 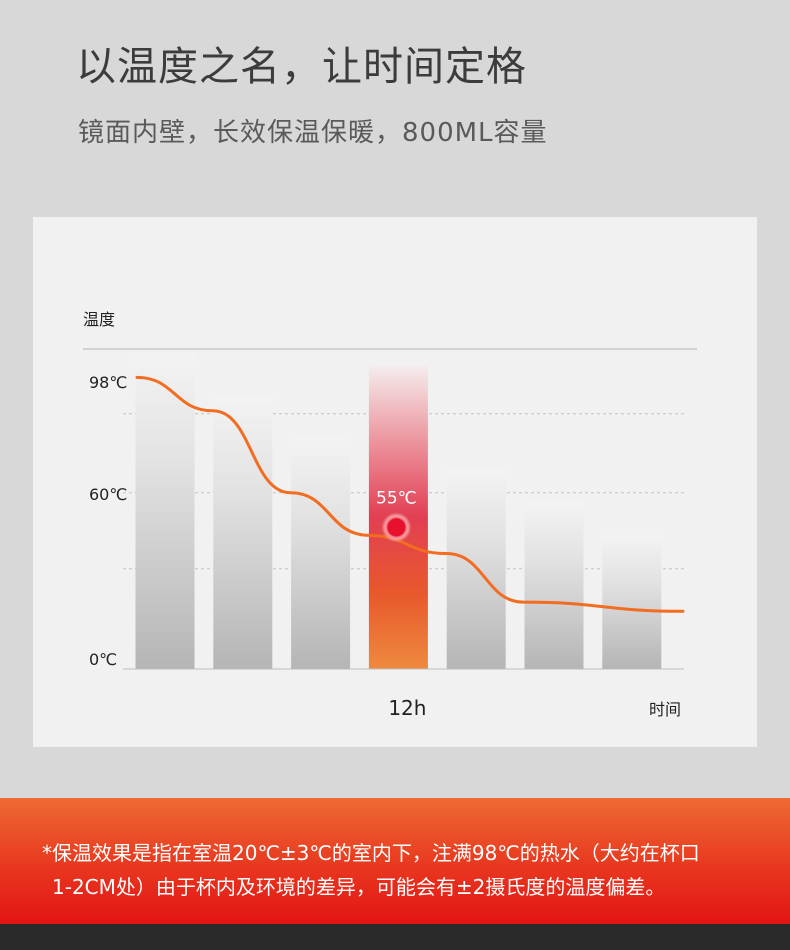 What do you see at coordinates (301, 67) in the screenshot?
I see `headline: 以温度之名，让时间定格` at bounding box center [301, 67].